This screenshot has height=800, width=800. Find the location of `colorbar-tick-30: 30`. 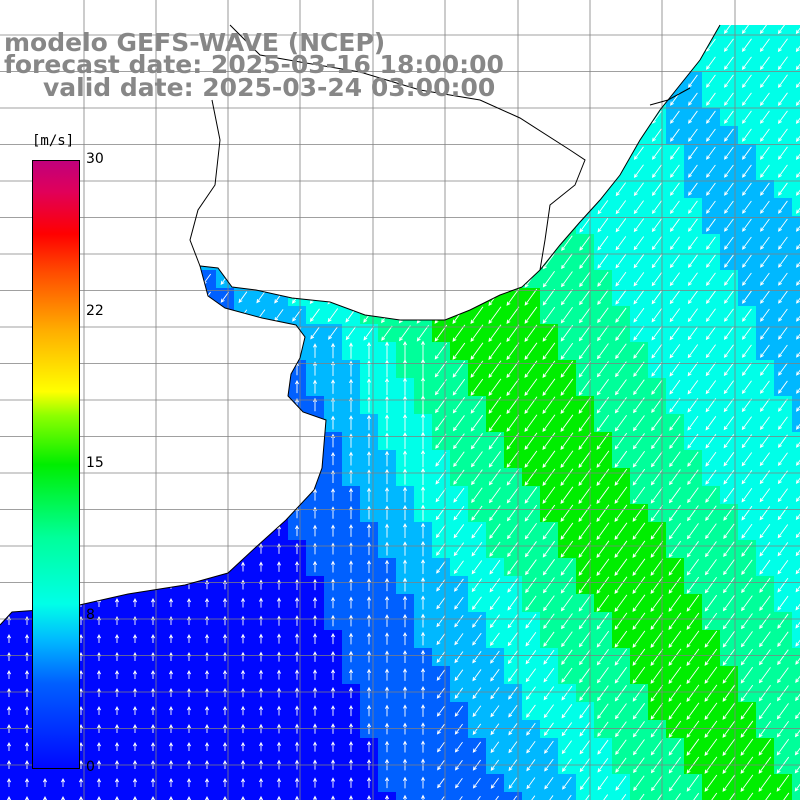

colorbar-tick-30: 30 is located at coordinates (95, 159).